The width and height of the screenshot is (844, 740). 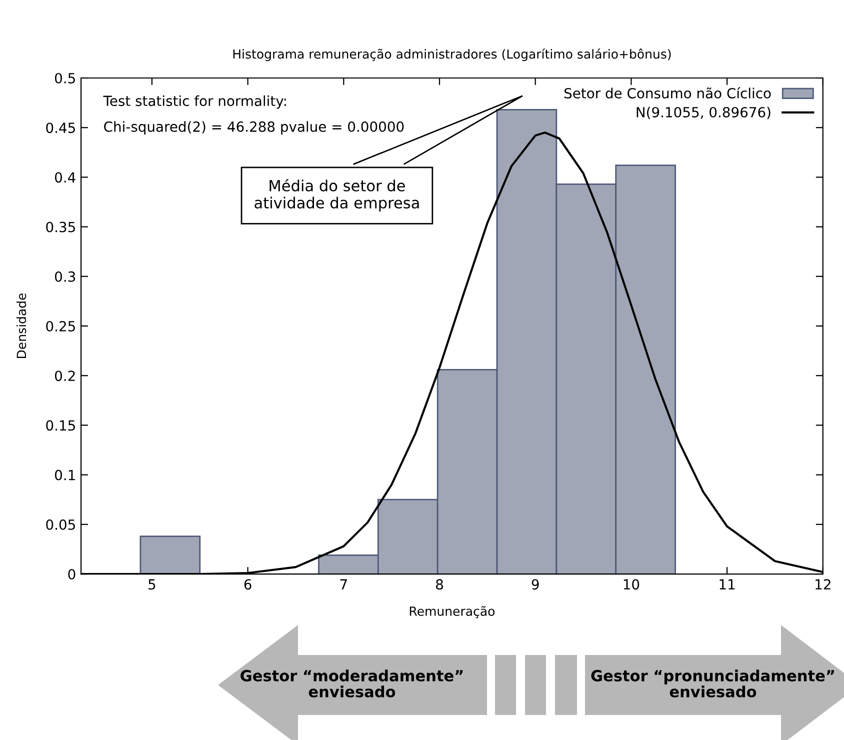 I want to click on x-tick-label: 9, so click(x=535, y=584).